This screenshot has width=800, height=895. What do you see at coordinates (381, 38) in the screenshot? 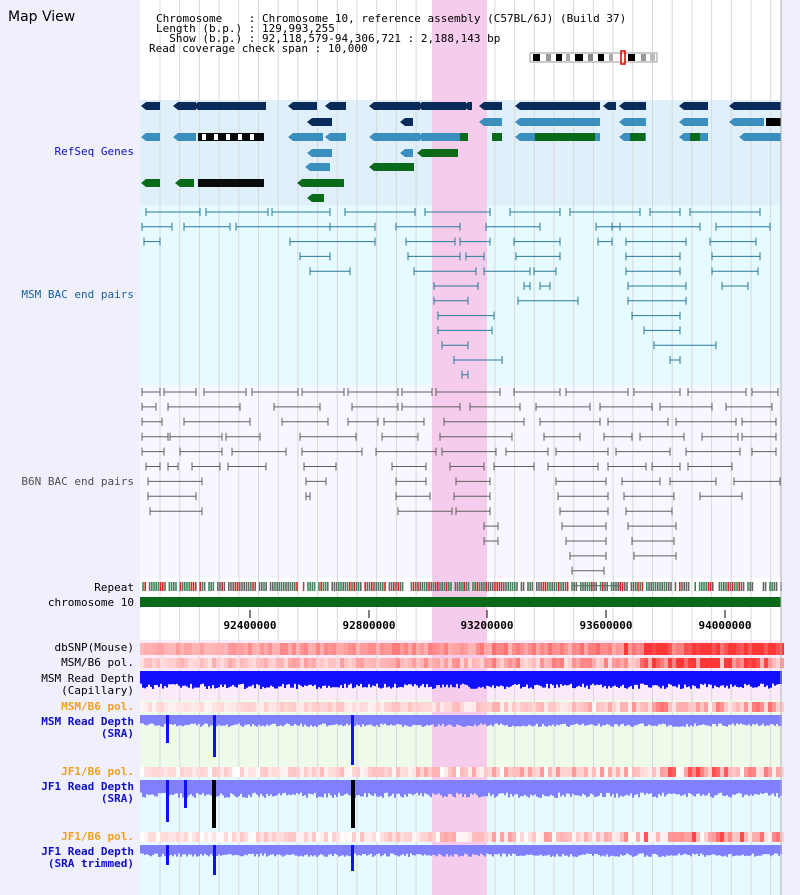
I see `show-value: 92,118,579-94,306,721 : 2,188,143 bp` at bounding box center [381, 38].